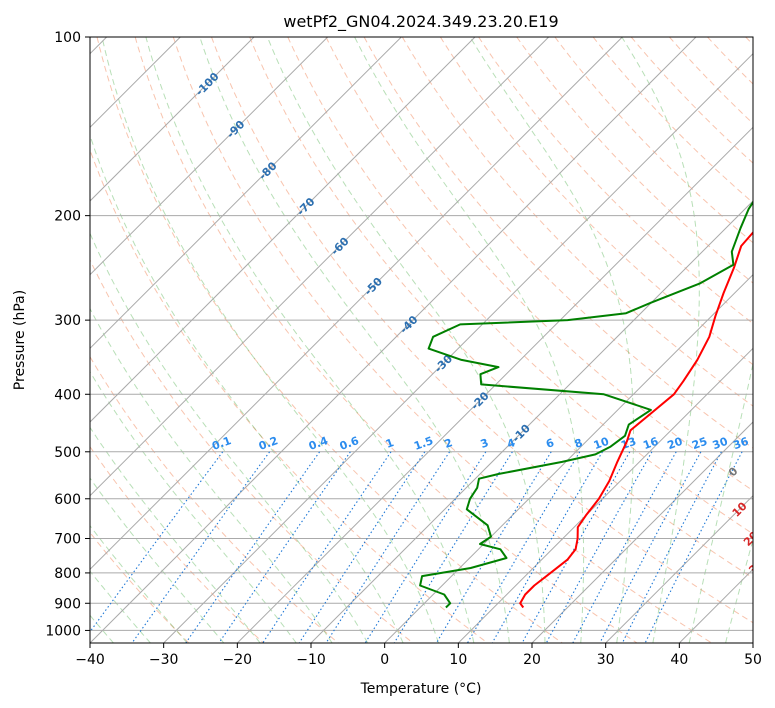 This screenshot has width=775, height=708. Describe the element at coordinates (390, 443) in the screenshot. I see `mixing-ratio-label: 1` at that location.